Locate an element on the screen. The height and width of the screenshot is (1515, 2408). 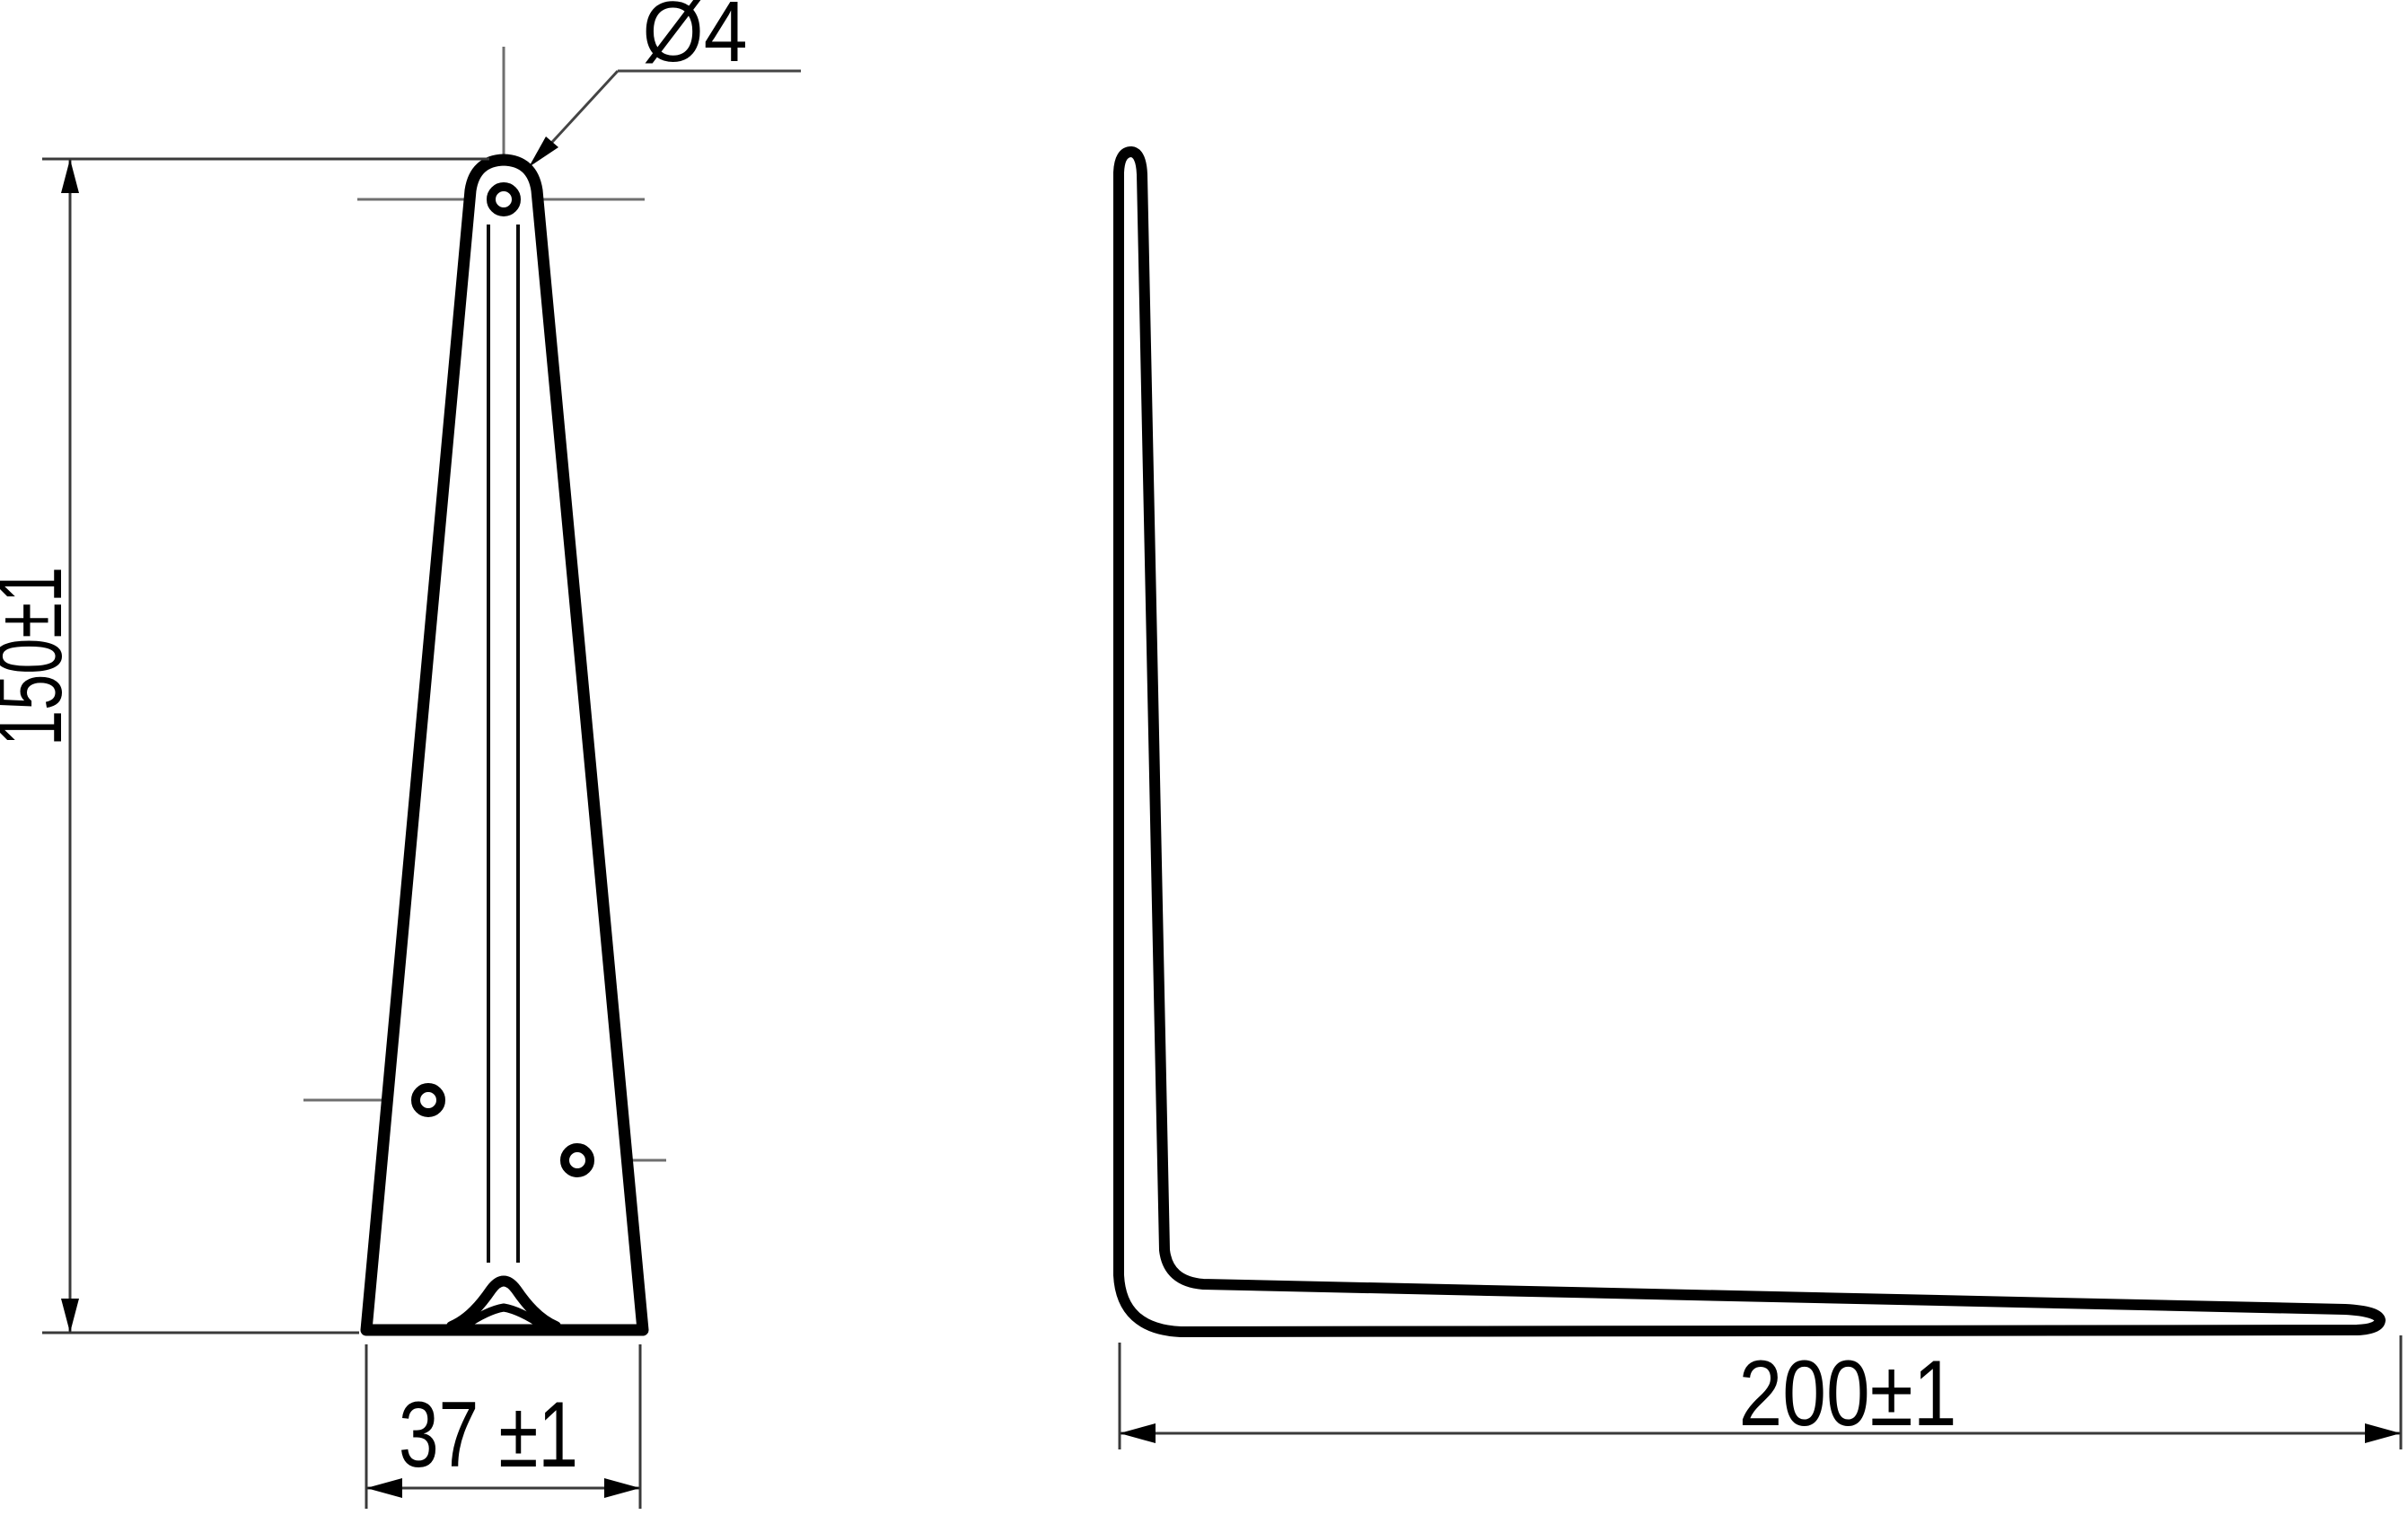
dart-outer-line is located at coordinates (503, 1303).